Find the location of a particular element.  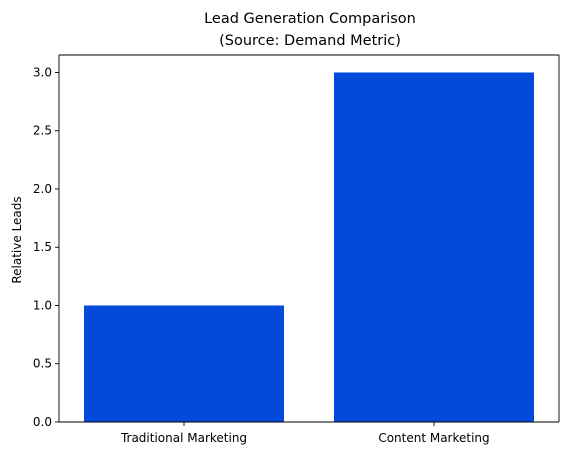

y-tick-label: 3.0 is located at coordinates (42, 72).